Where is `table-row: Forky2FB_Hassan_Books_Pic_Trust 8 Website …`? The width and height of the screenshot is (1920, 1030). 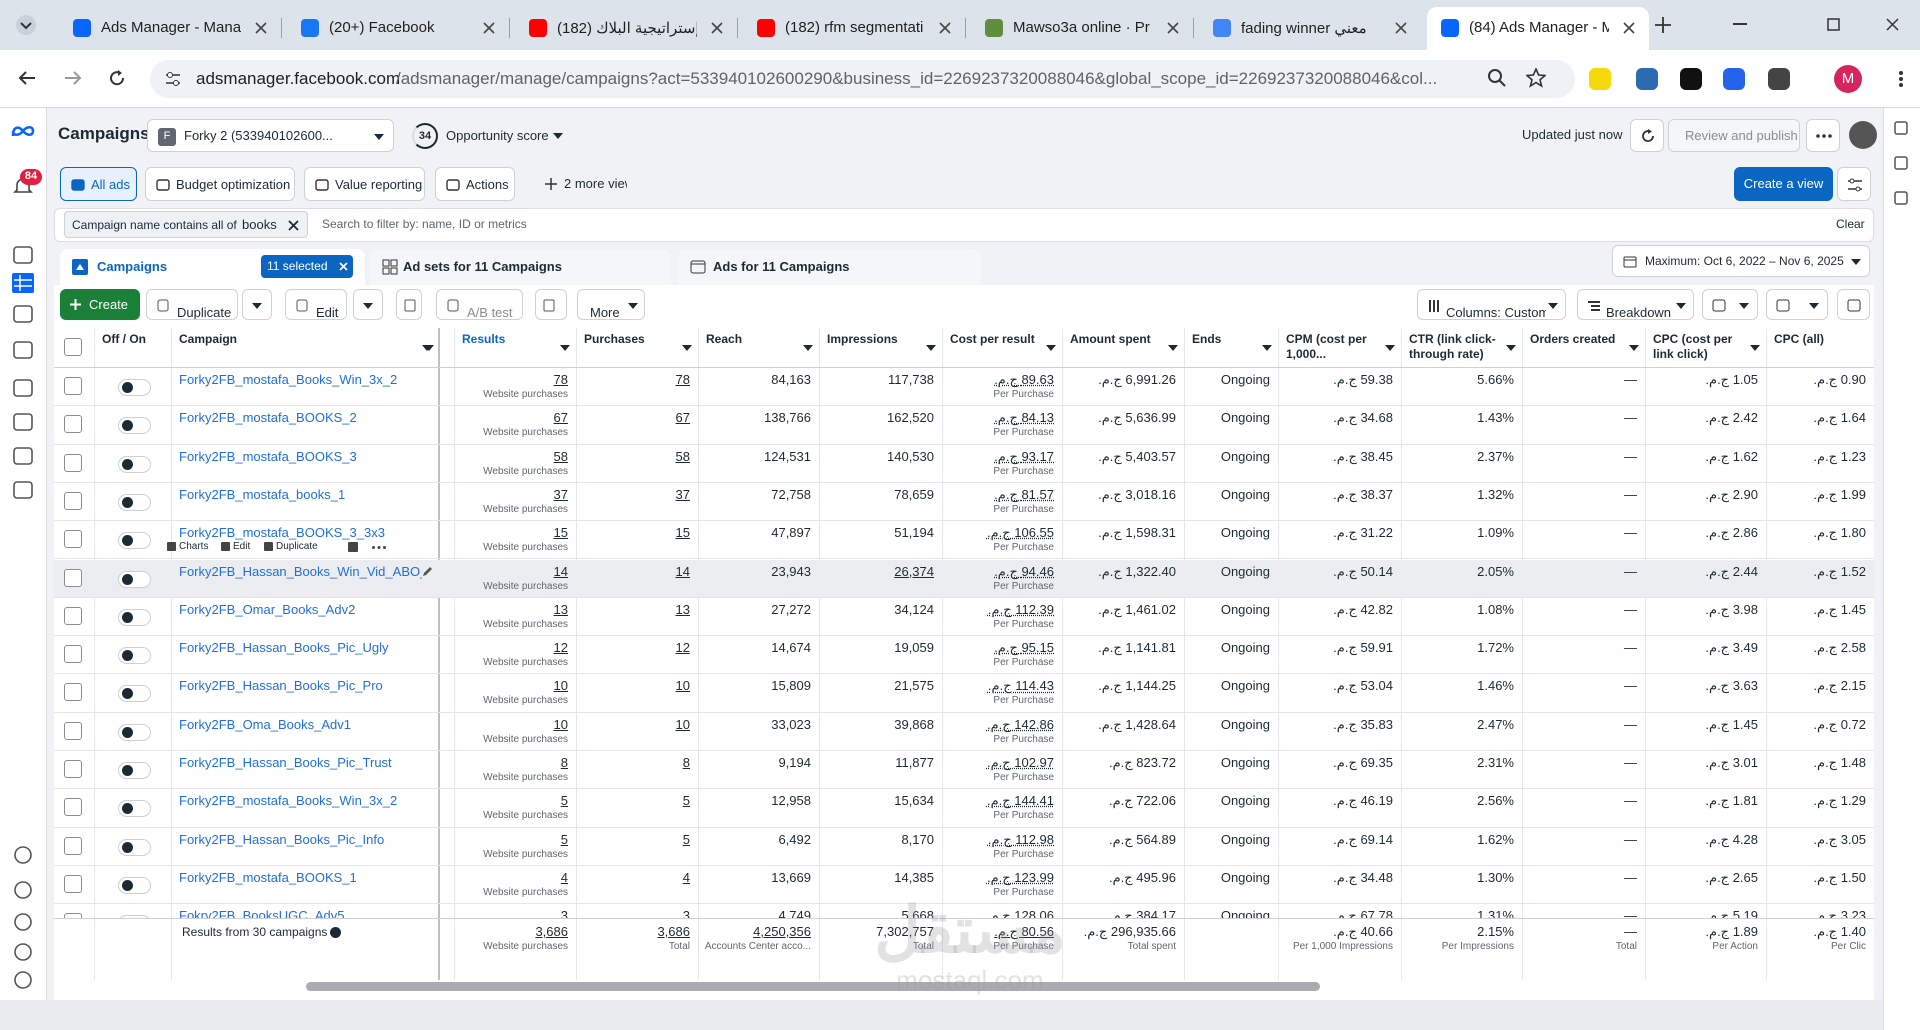 table-row: Forky2FB_Hassan_Books_Pic_Trust 8 Website … is located at coordinates (964, 770).